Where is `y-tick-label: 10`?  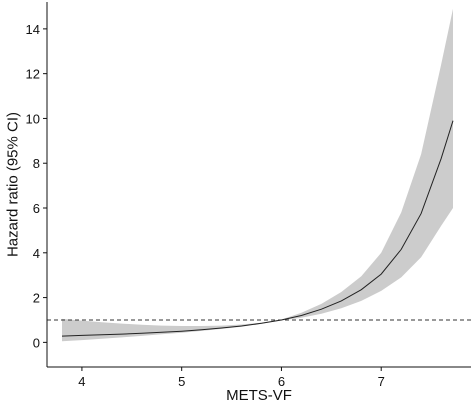
y-tick-label: 10 is located at coordinates (33, 118).